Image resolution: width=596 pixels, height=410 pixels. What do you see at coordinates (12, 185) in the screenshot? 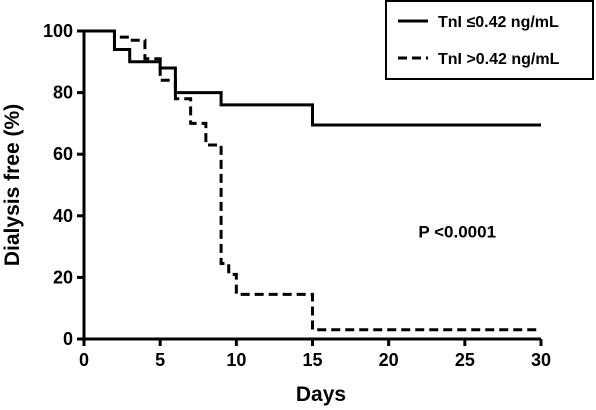
I see `y-axis-title: Dialysis free (%)` at bounding box center [12, 185].